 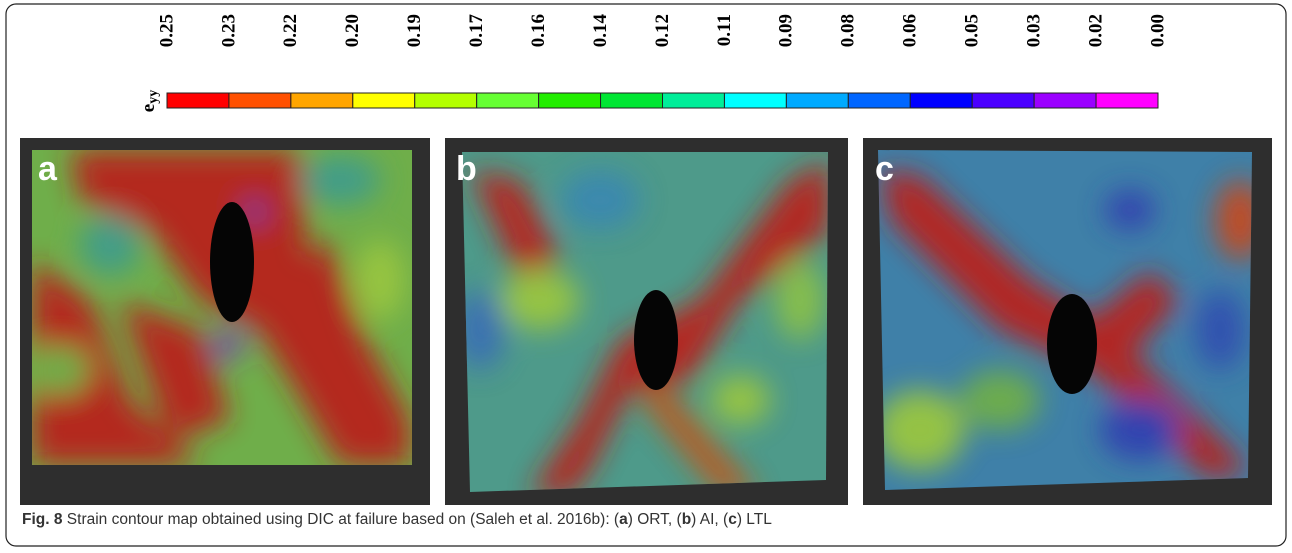 I want to click on colorbar-label: 0.02, so click(x=1095, y=30).